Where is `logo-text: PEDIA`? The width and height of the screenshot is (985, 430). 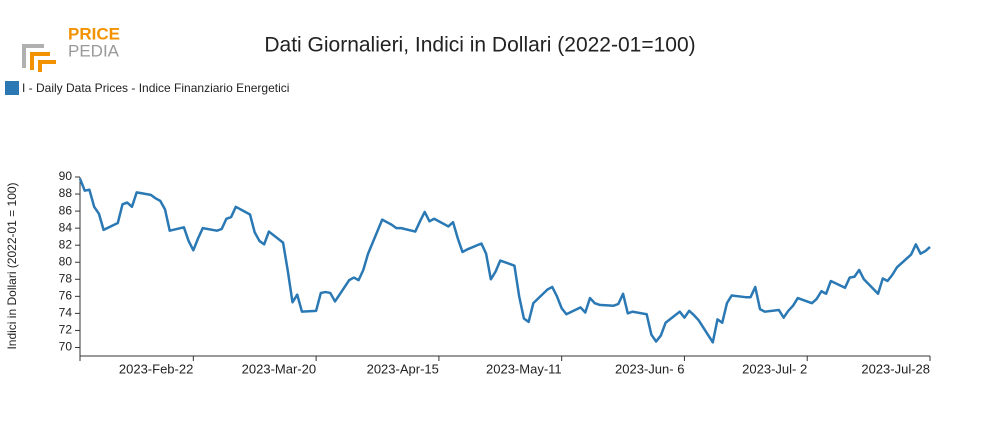 logo-text: PEDIA is located at coordinates (94, 50).